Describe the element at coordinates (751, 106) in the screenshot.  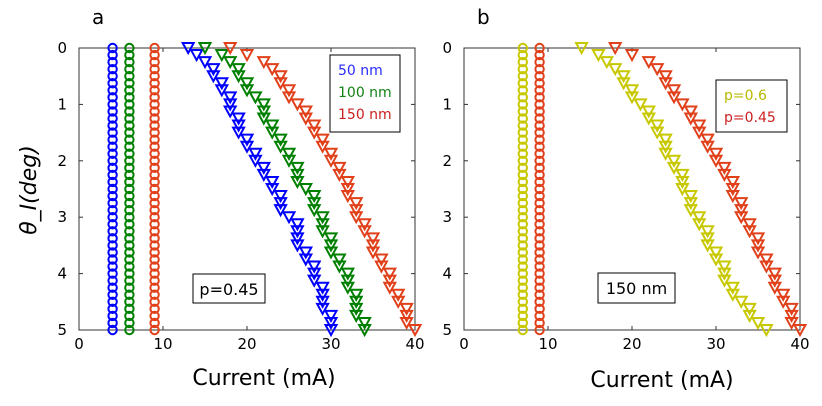
I see `legend-box` at that location.